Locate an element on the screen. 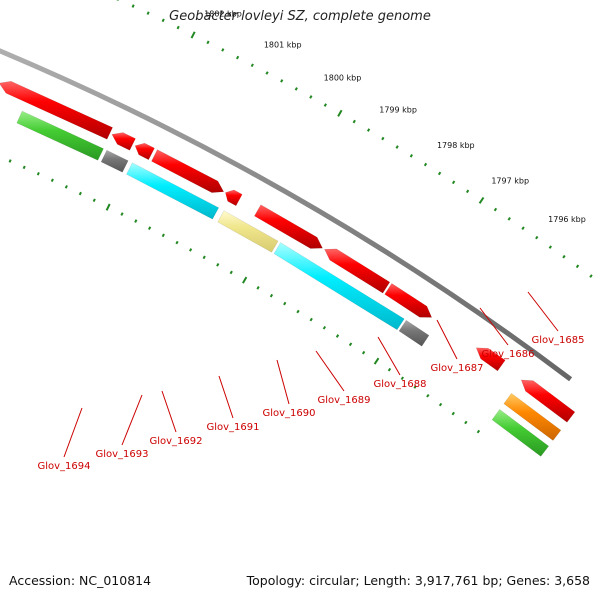  scale-label: 1802 kbp is located at coordinates (223, 13).